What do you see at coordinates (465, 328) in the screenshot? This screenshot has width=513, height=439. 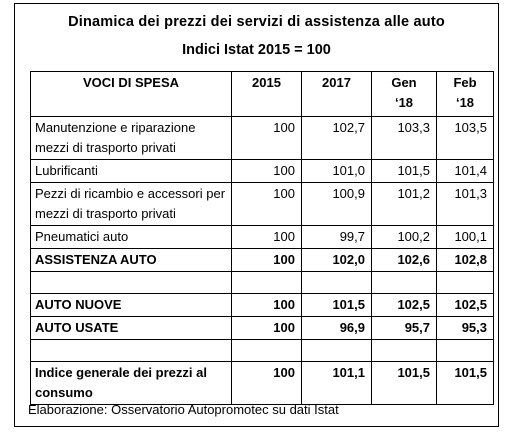 I see `value-cell: 95,3` at bounding box center [465, 328].